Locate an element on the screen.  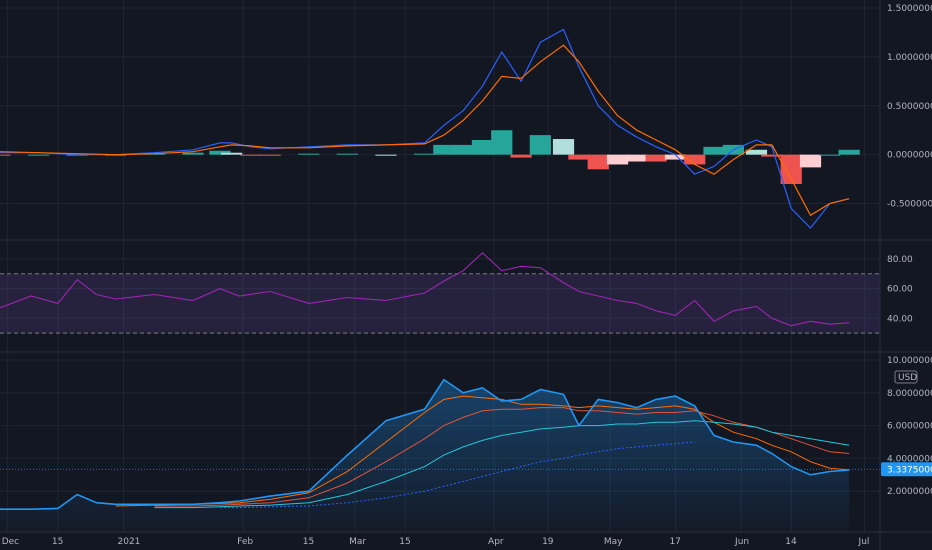
last-price-badge is located at coordinates (906, 469).